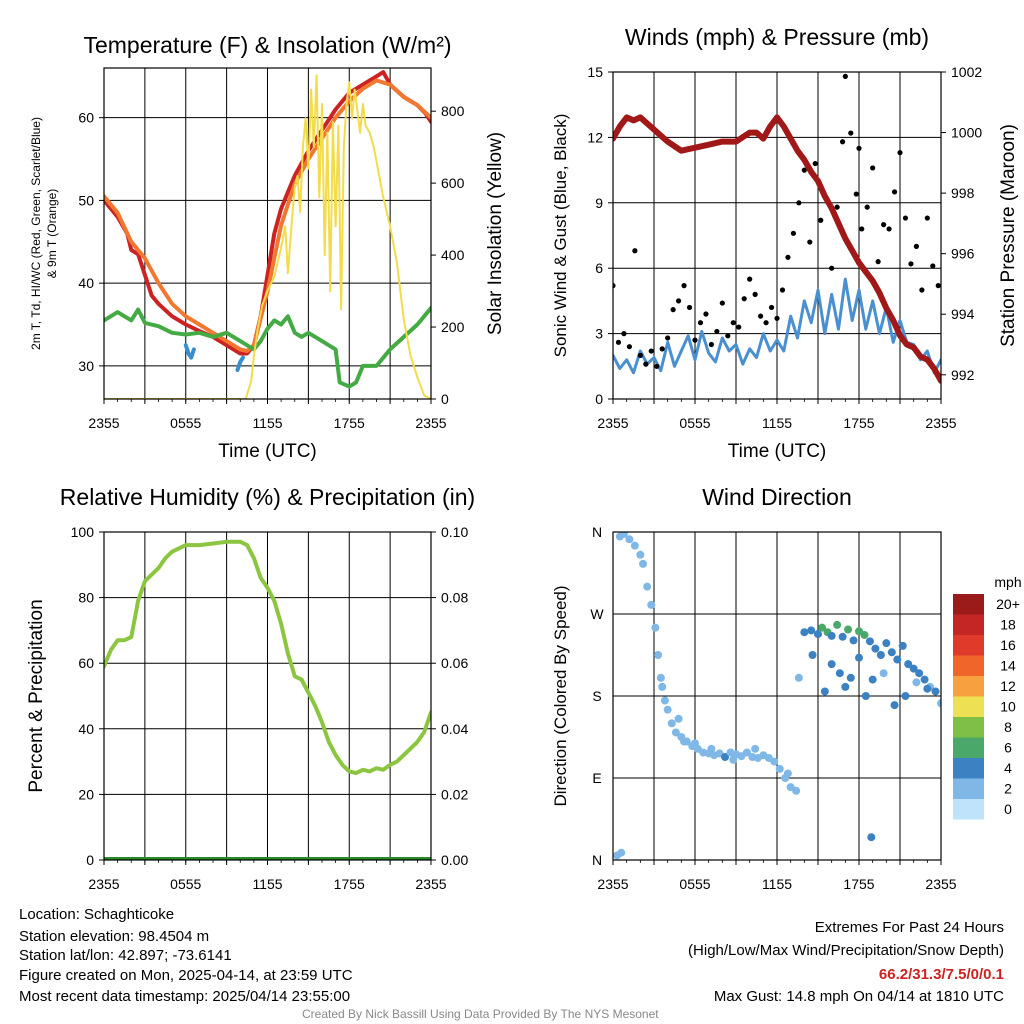 The height and width of the screenshot is (1024, 1024). What do you see at coordinates (599, 203) in the screenshot?
I see `panel2-ytick-label: 9` at bounding box center [599, 203].